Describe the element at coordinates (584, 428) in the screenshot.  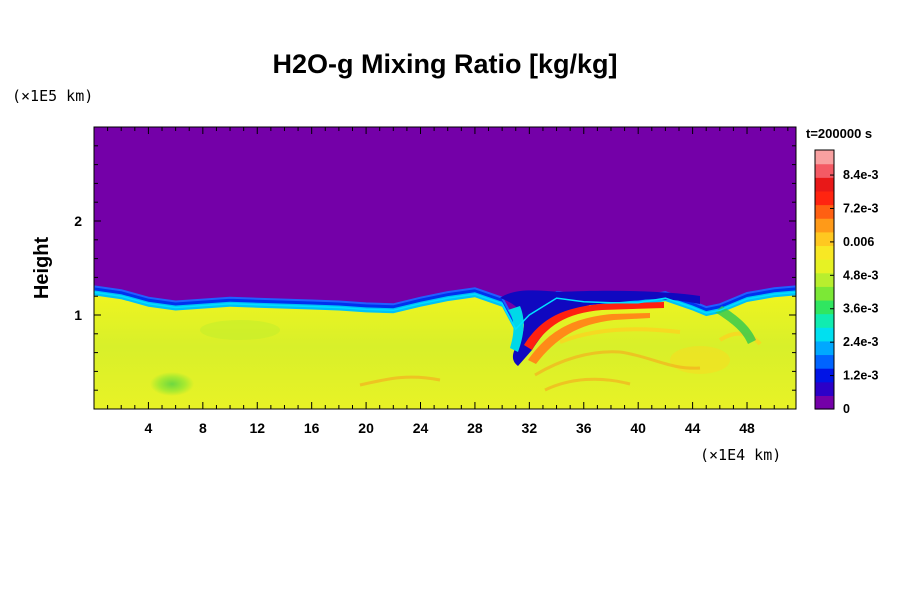
I see `x-tick-label: 36` at that location.